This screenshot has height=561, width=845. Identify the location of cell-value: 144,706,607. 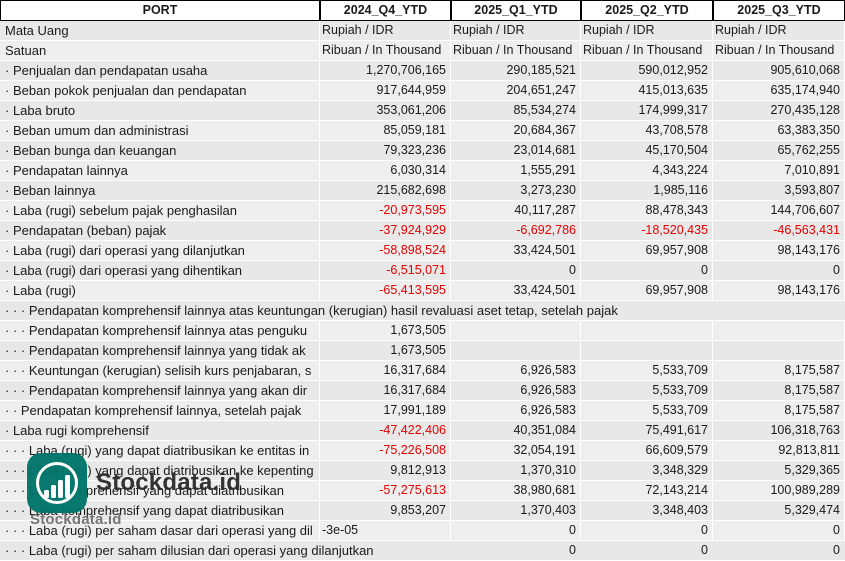
(779, 210).